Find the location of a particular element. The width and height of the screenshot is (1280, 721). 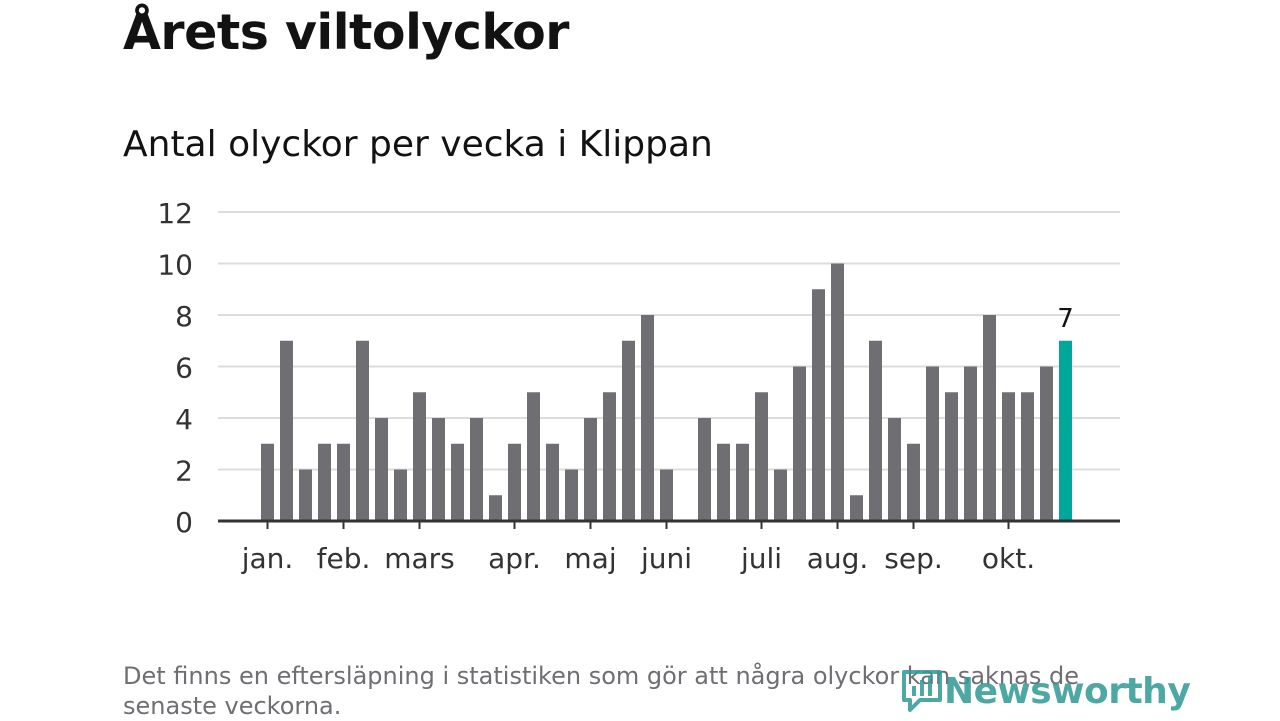

highlight-value-label: 7 is located at coordinates (1065, 319).